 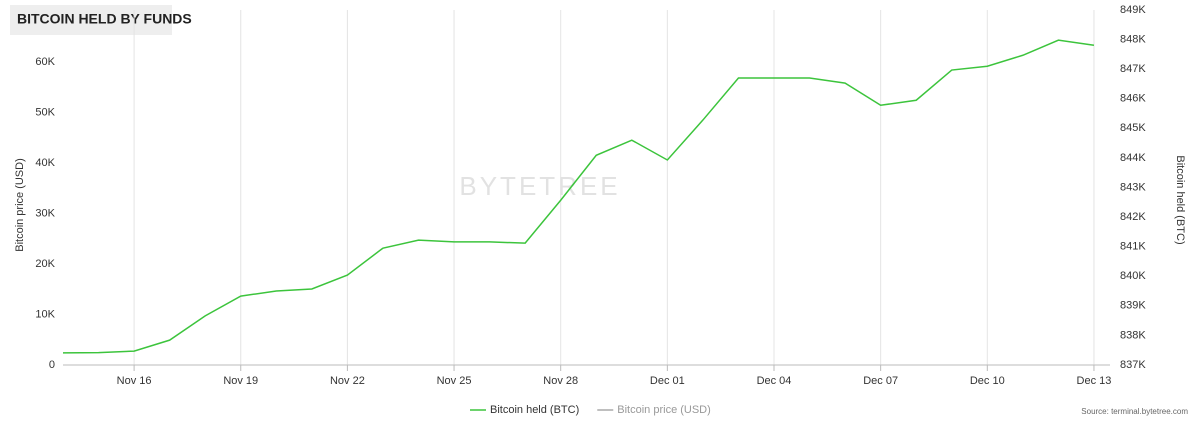 I want to click on y-tick-label: 60K, so click(x=45, y=62).